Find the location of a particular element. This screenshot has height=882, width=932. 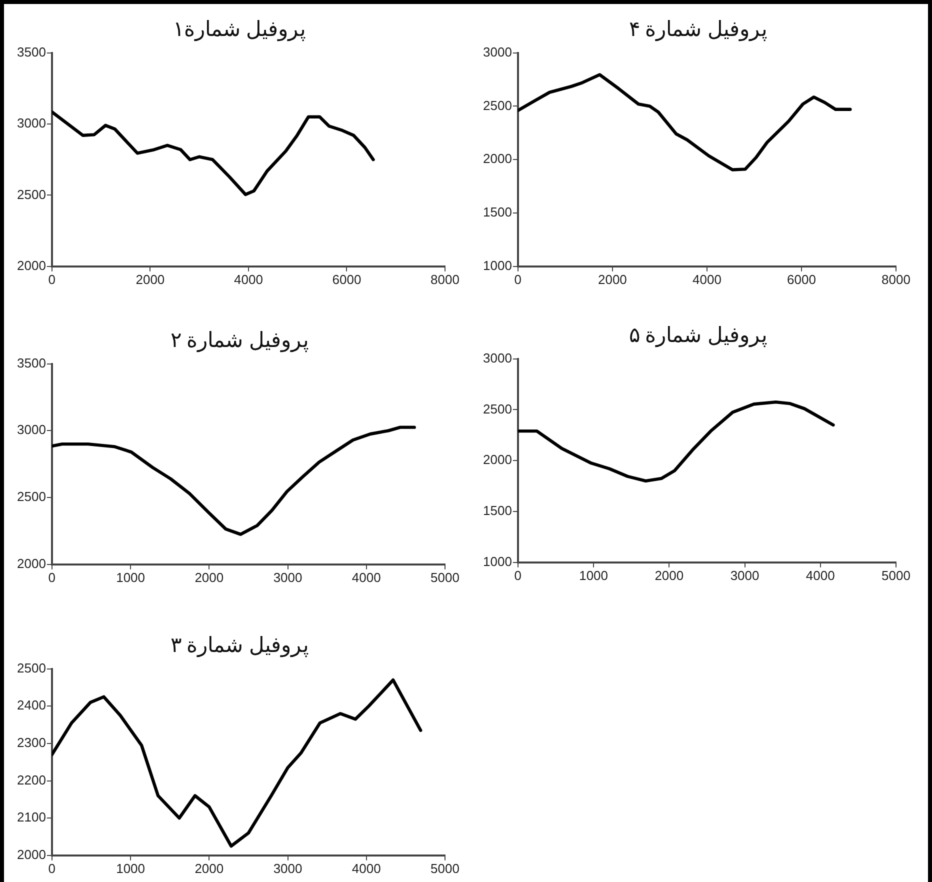

chart-title: پروفیل شمارة ۴ is located at coordinates (698, 30).